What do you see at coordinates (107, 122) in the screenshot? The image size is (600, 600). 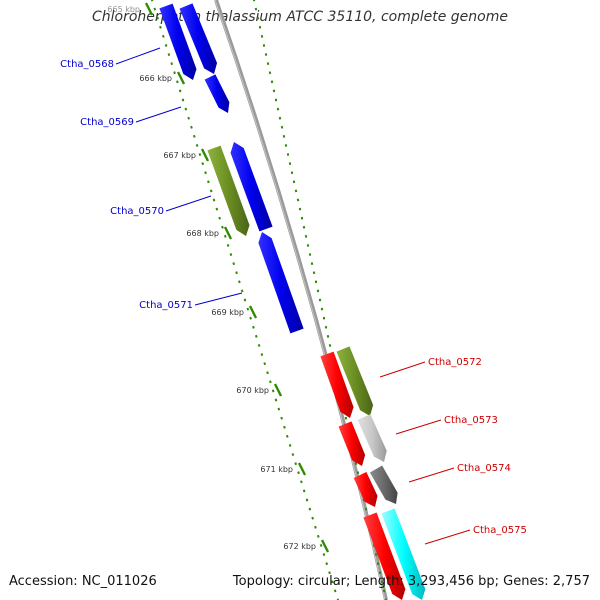 I see `gene-label-left: Ctha_0569` at bounding box center [107, 122].